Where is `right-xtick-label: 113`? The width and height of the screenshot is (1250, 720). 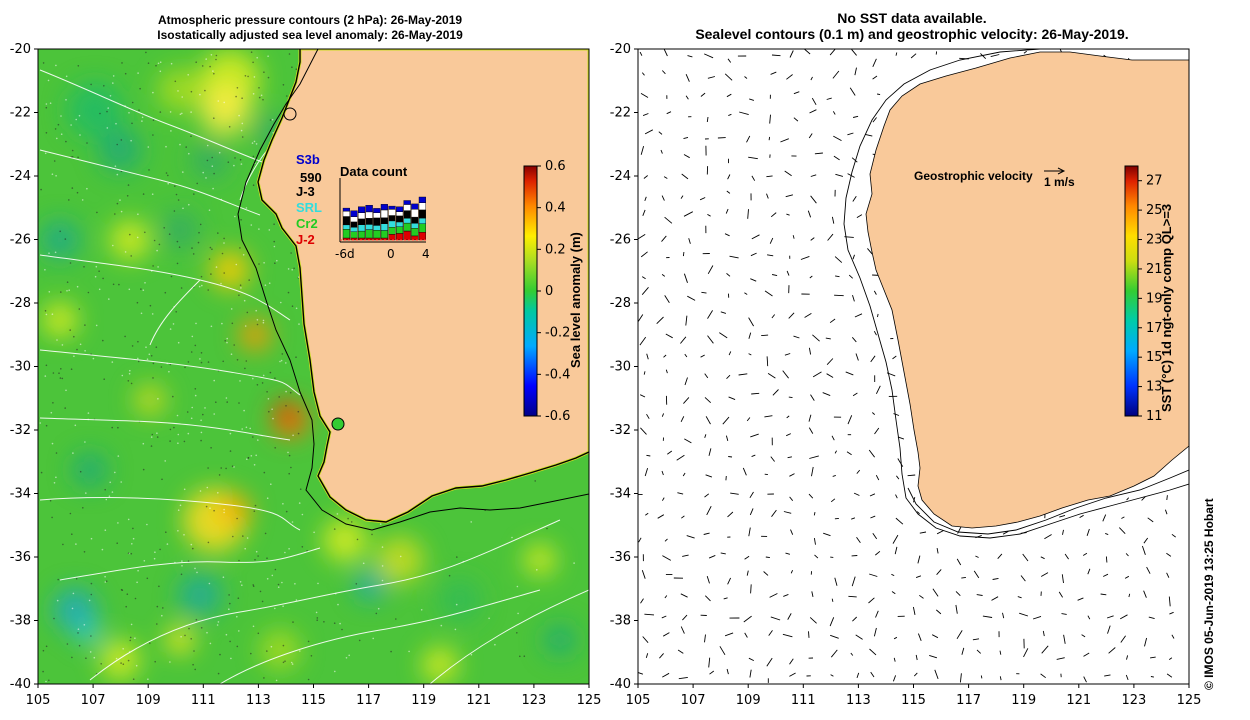
right-xtick-label: 113 is located at coordinates (858, 700).